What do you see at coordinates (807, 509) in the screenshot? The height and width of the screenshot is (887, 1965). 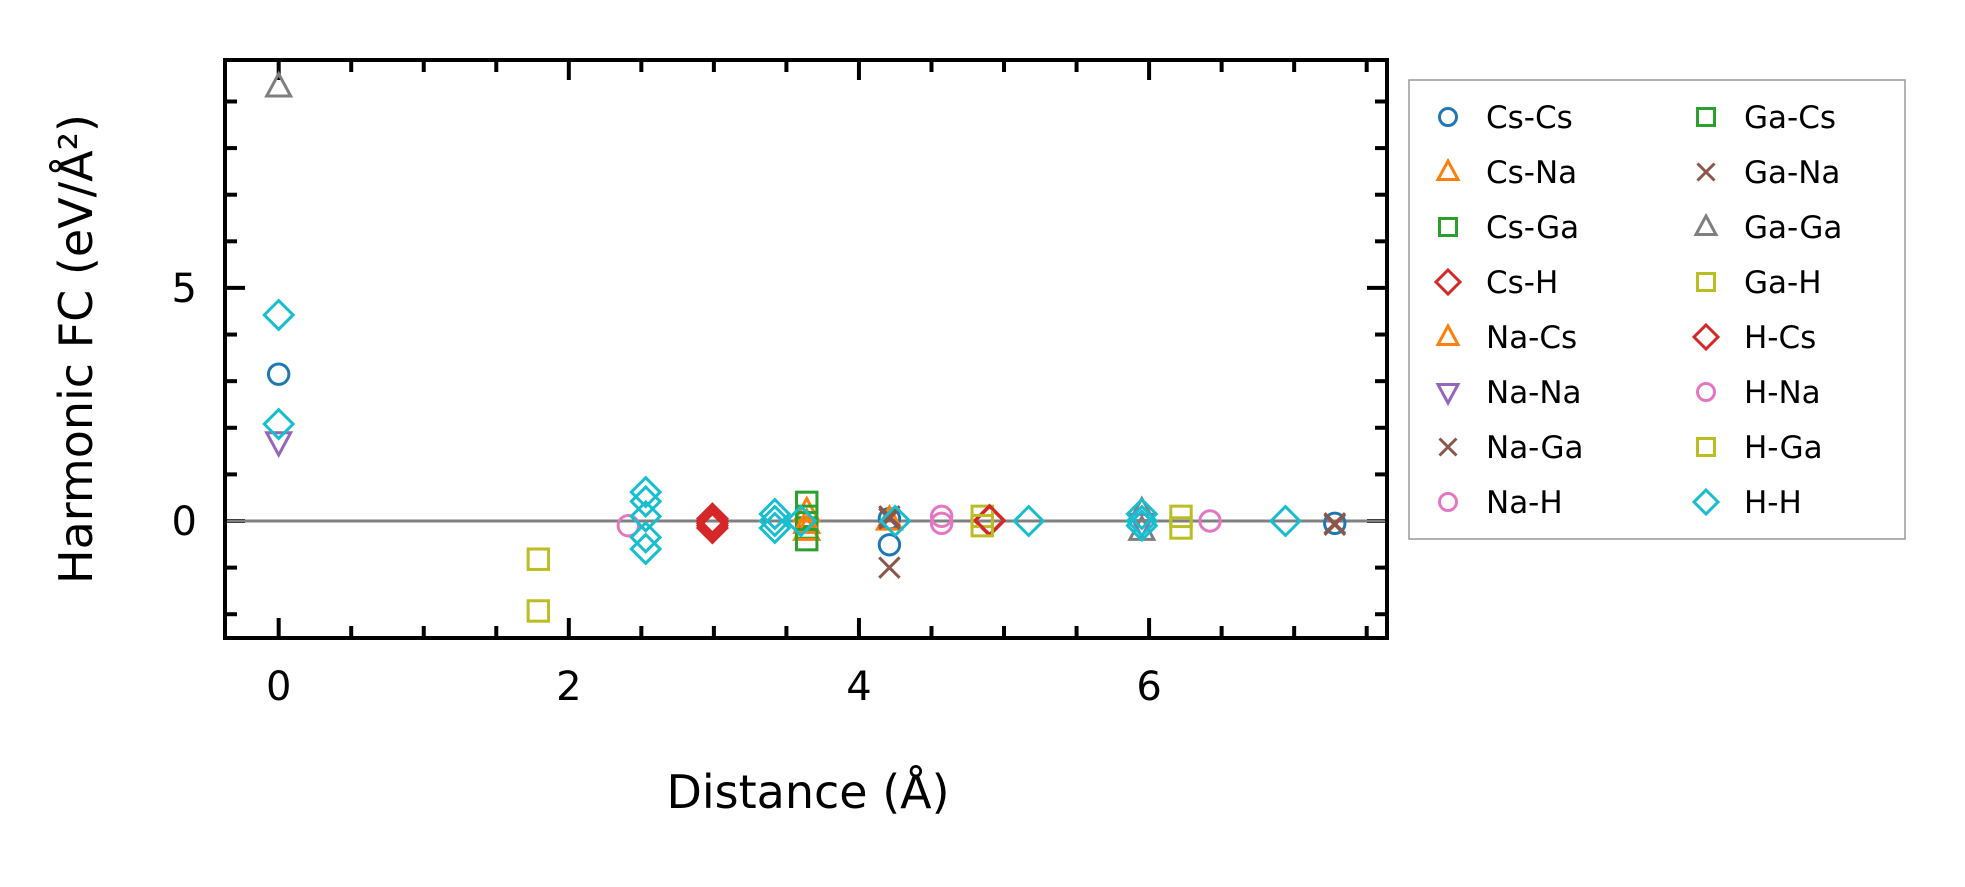 I see `data-point-cs-na` at bounding box center [807, 509].